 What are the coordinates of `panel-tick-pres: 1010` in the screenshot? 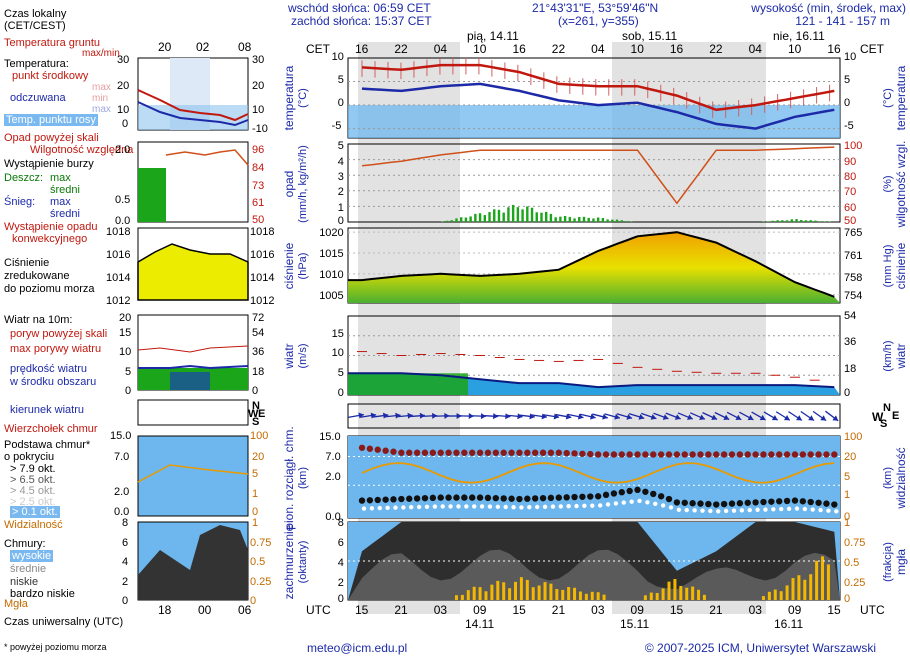 It's located at (331, 275).